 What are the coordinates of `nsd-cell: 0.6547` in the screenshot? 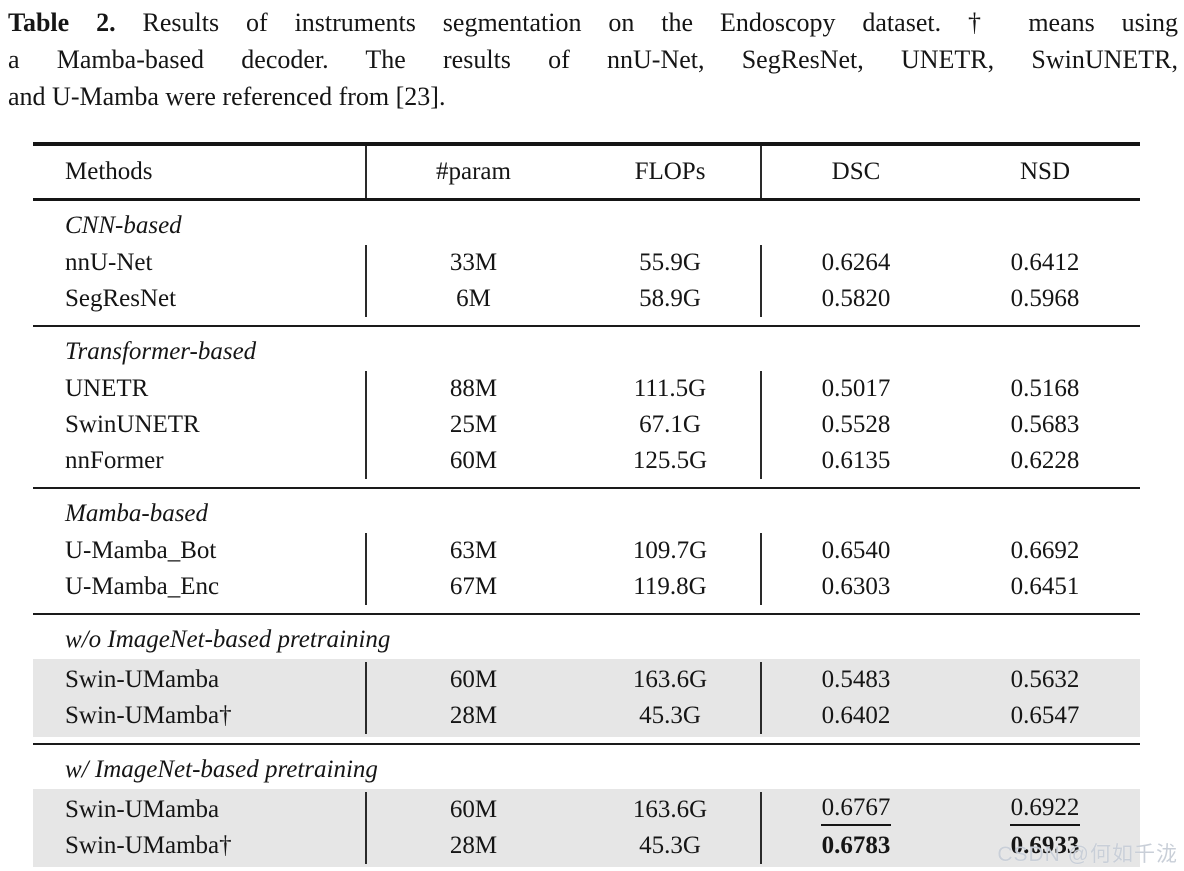 It's located at (1045, 715).